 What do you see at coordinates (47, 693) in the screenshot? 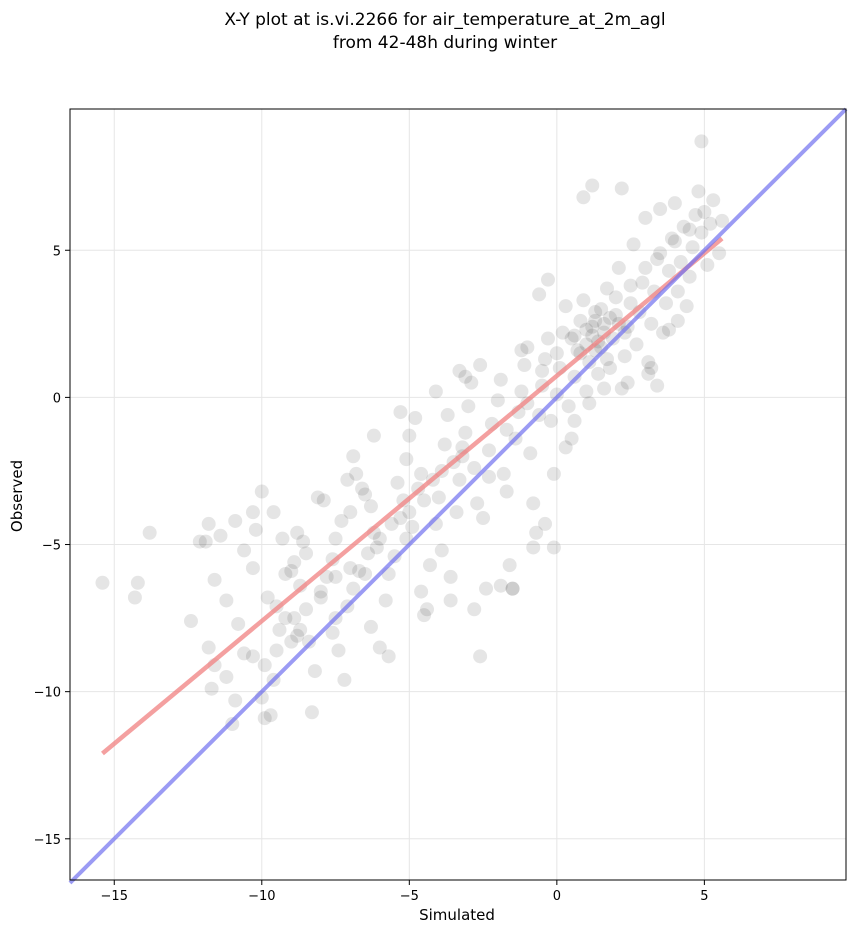
I see `y-tick-label: −10` at bounding box center [47, 693].